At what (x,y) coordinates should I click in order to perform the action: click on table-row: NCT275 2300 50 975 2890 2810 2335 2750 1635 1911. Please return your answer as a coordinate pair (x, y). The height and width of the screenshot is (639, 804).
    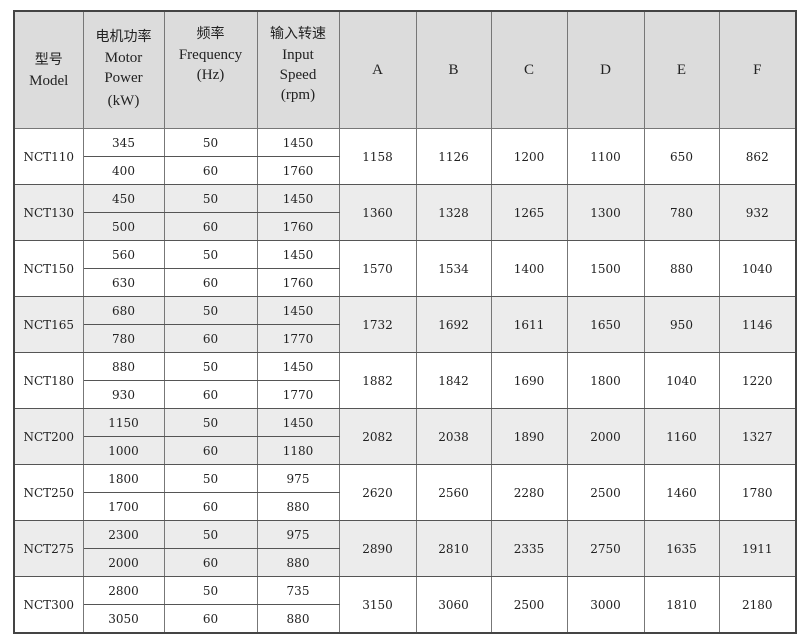
    Looking at the image, I should click on (405, 548).